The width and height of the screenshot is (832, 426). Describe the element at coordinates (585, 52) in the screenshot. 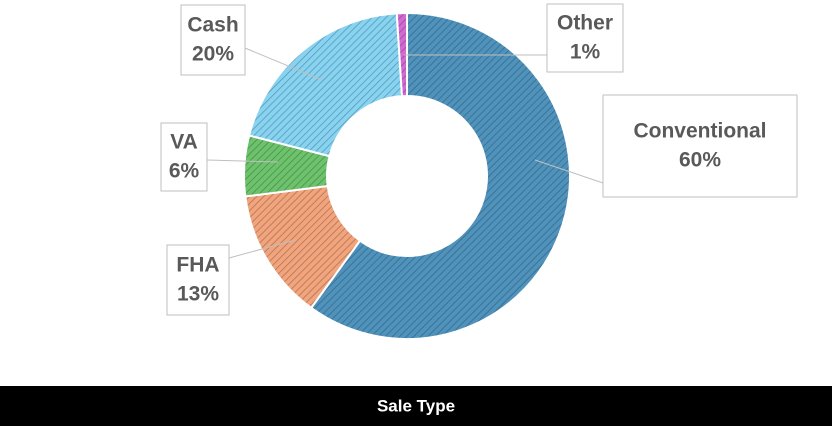

I see `value-label: 1%` at that location.